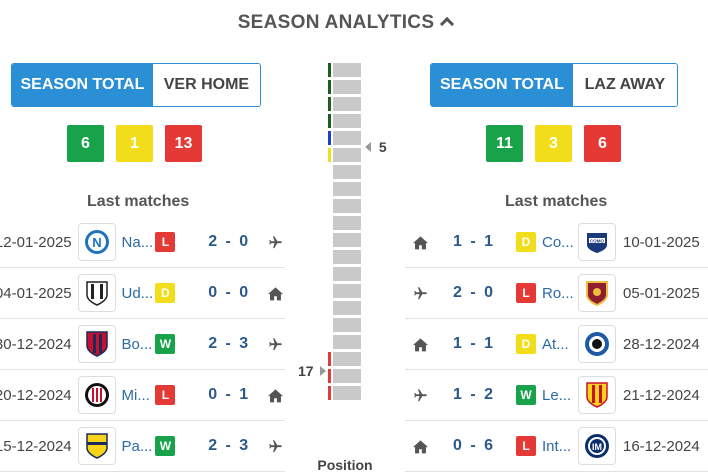 Image resolution: width=708 pixels, height=473 pixels. Describe the element at coordinates (661, 242) in the screenshot. I see `match-date: 10-01-2025` at that location.